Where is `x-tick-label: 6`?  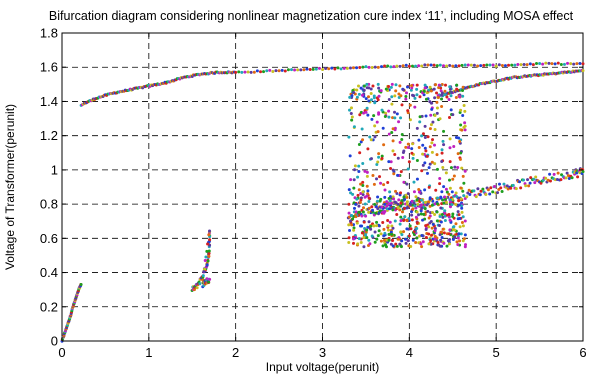
x-tick-label: 6 is located at coordinates (582, 352).